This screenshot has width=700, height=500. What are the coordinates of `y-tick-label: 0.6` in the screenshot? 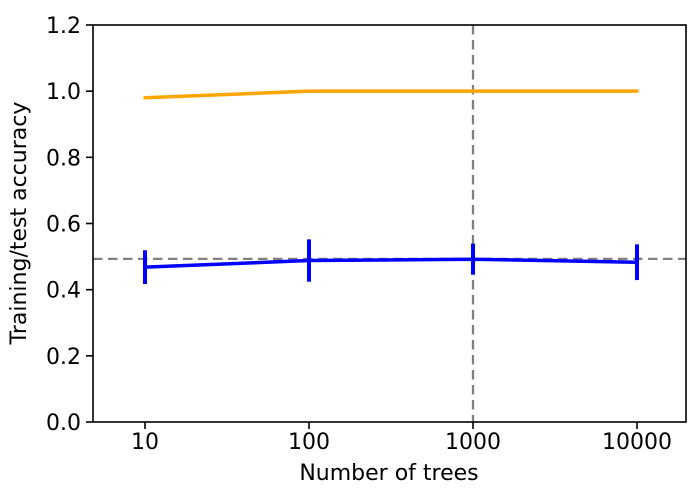 It's located at (63, 225).